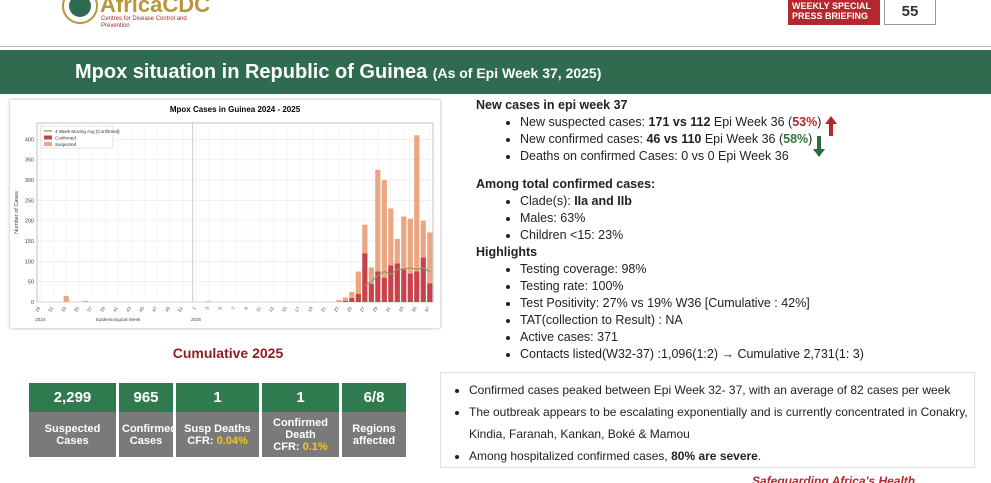 The image size is (991, 483). I want to click on stat-card: 2,299 Suspected Cases, so click(72, 420).